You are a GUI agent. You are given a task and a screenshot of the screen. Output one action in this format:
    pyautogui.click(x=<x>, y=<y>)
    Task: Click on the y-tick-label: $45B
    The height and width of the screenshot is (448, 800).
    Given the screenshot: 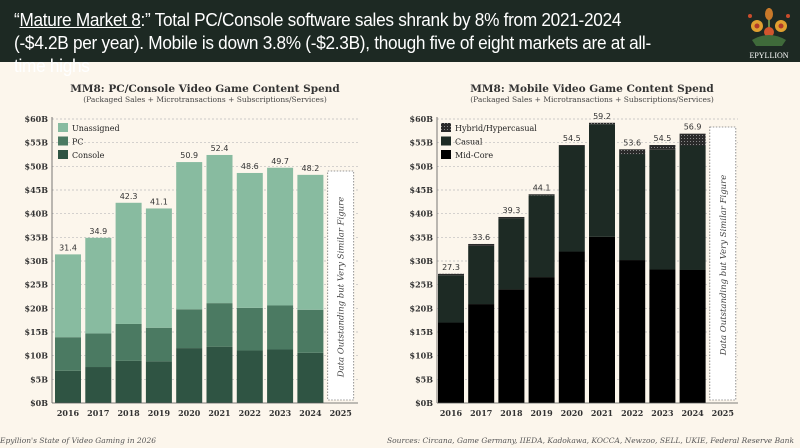 What is the action you would take?
    pyautogui.click(x=37, y=190)
    